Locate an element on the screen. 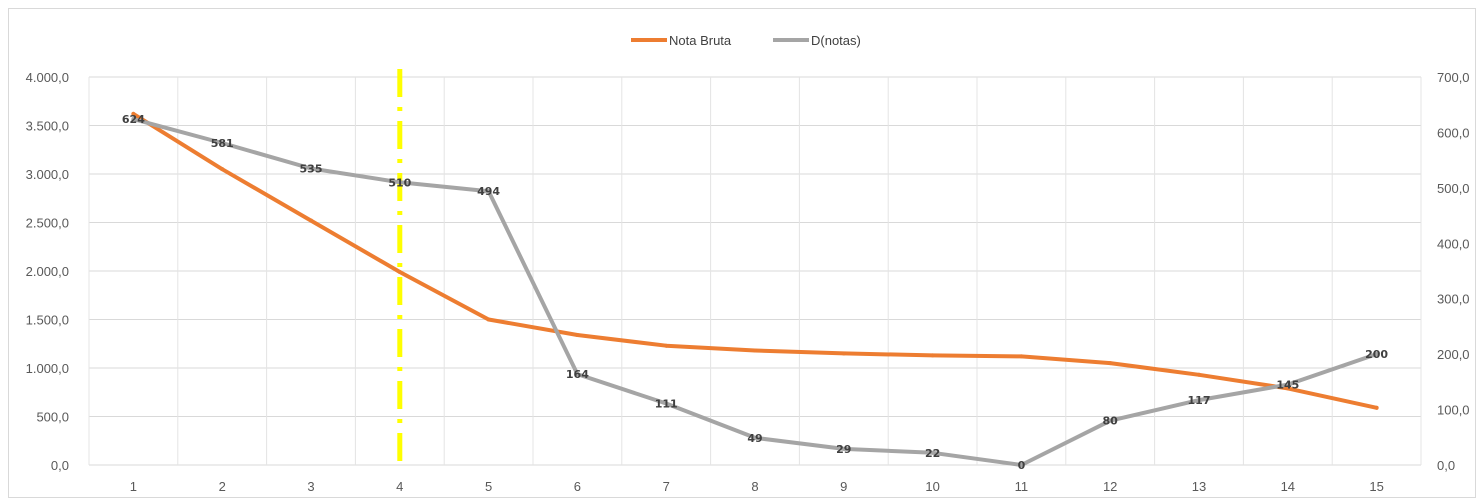 The image size is (1482, 502). left-axis-tick-label: 1.000,0 is located at coordinates (47, 368).